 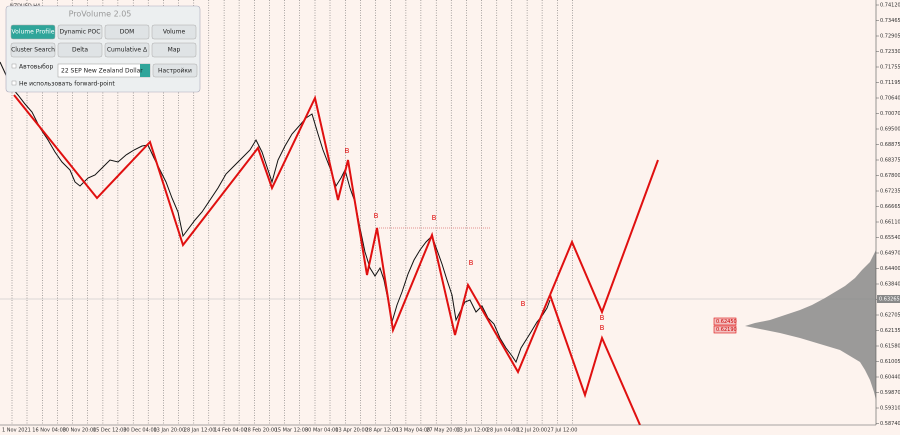 What do you see at coordinates (890, 285) in the screenshot?
I see `y-tick-label: 0.63840` at bounding box center [890, 285].